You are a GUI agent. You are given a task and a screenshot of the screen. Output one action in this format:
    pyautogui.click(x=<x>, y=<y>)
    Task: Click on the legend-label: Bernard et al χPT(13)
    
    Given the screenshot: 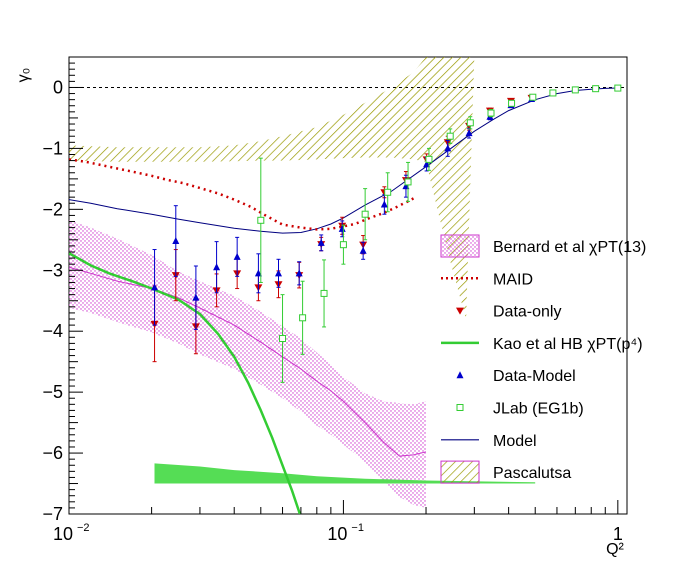 What is the action you would take?
    pyautogui.click(x=569, y=247)
    